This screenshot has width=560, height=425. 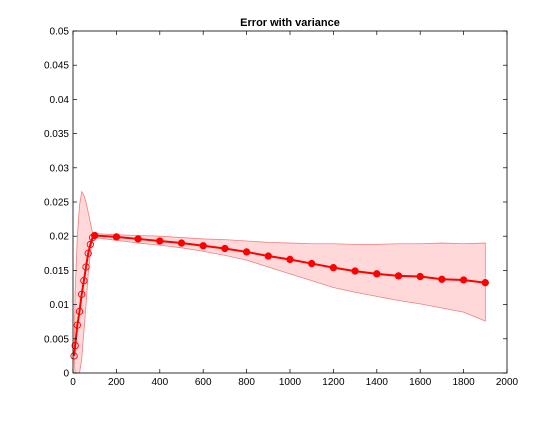 What do you see at coordinates (159, 382) in the screenshot?
I see `x-tick-label: 400` at bounding box center [159, 382].